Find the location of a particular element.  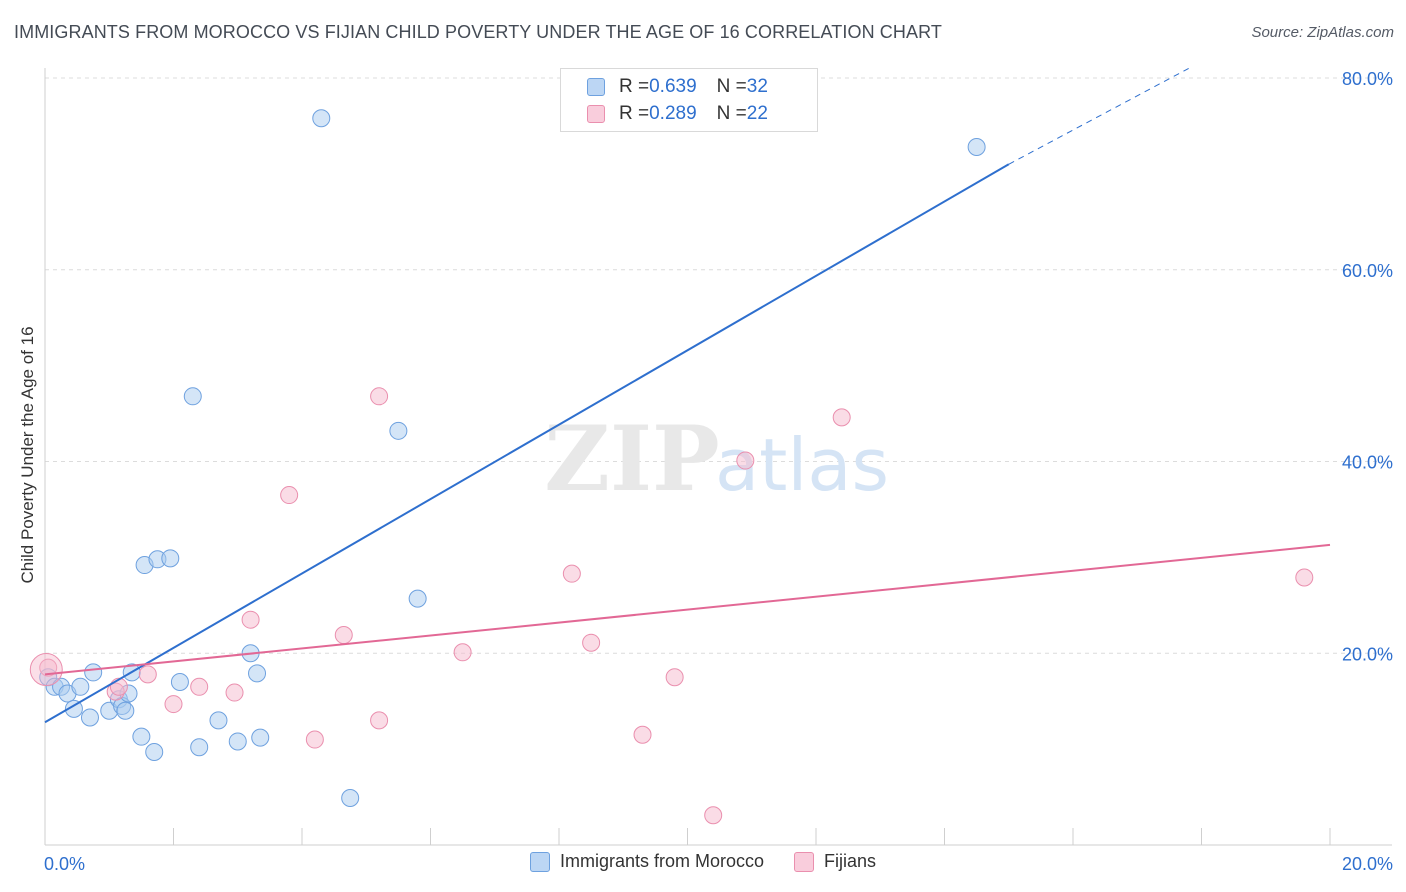

x-tick-label: 0.0% is located at coordinates (64, 864).